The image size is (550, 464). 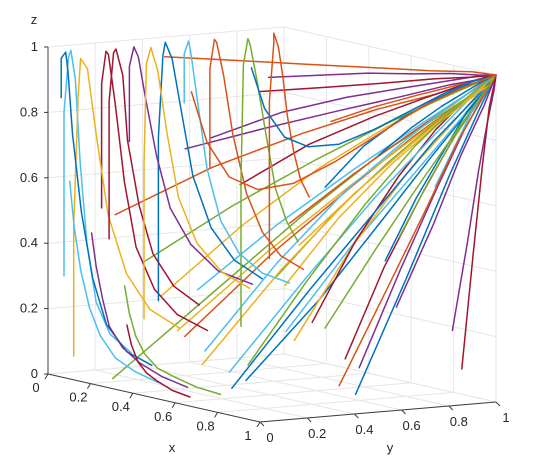 I want to click on y-axis-line, so click(x=378, y=412).